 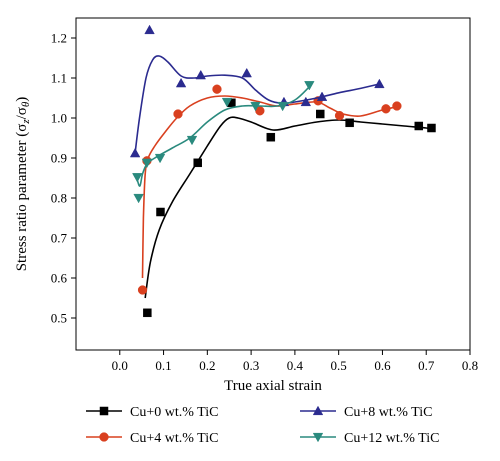 What do you see at coordinates (22, 99) in the screenshot?
I see `y-axis-title-suffix: )` at bounding box center [22, 99].